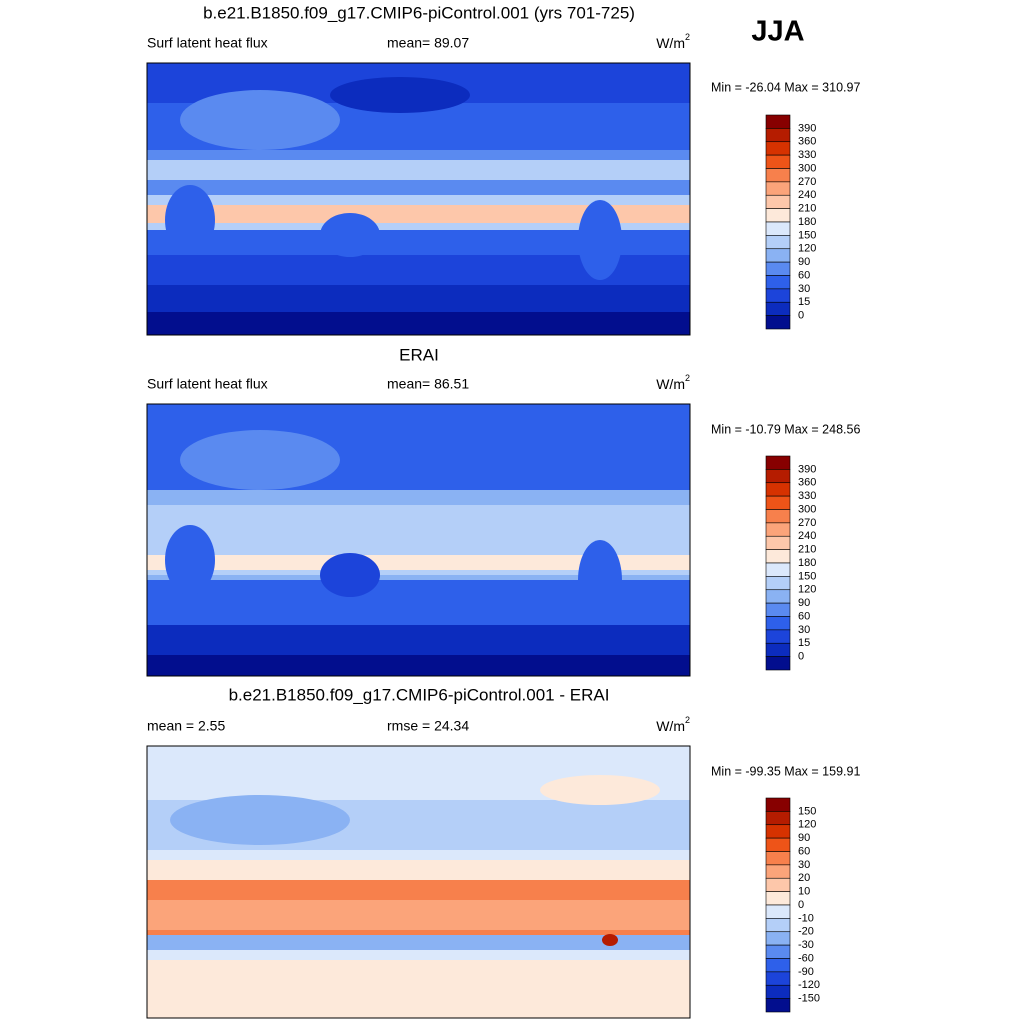  What do you see at coordinates (806, 945) in the screenshot?
I see `colorbar-label: -30` at bounding box center [806, 945].